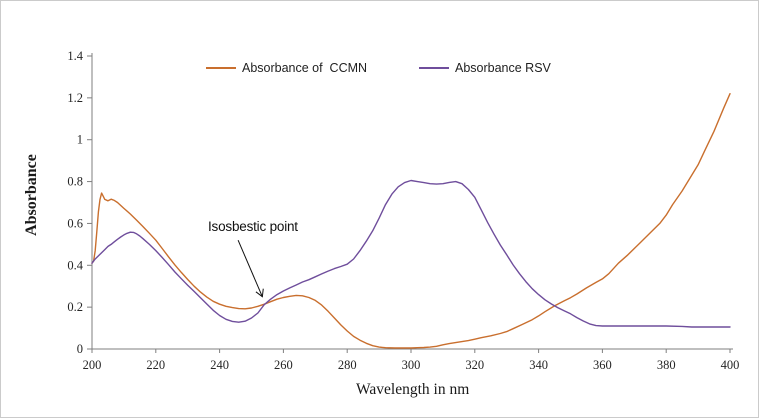  I want to click on svg-text: 1.2, so click(75, 98).